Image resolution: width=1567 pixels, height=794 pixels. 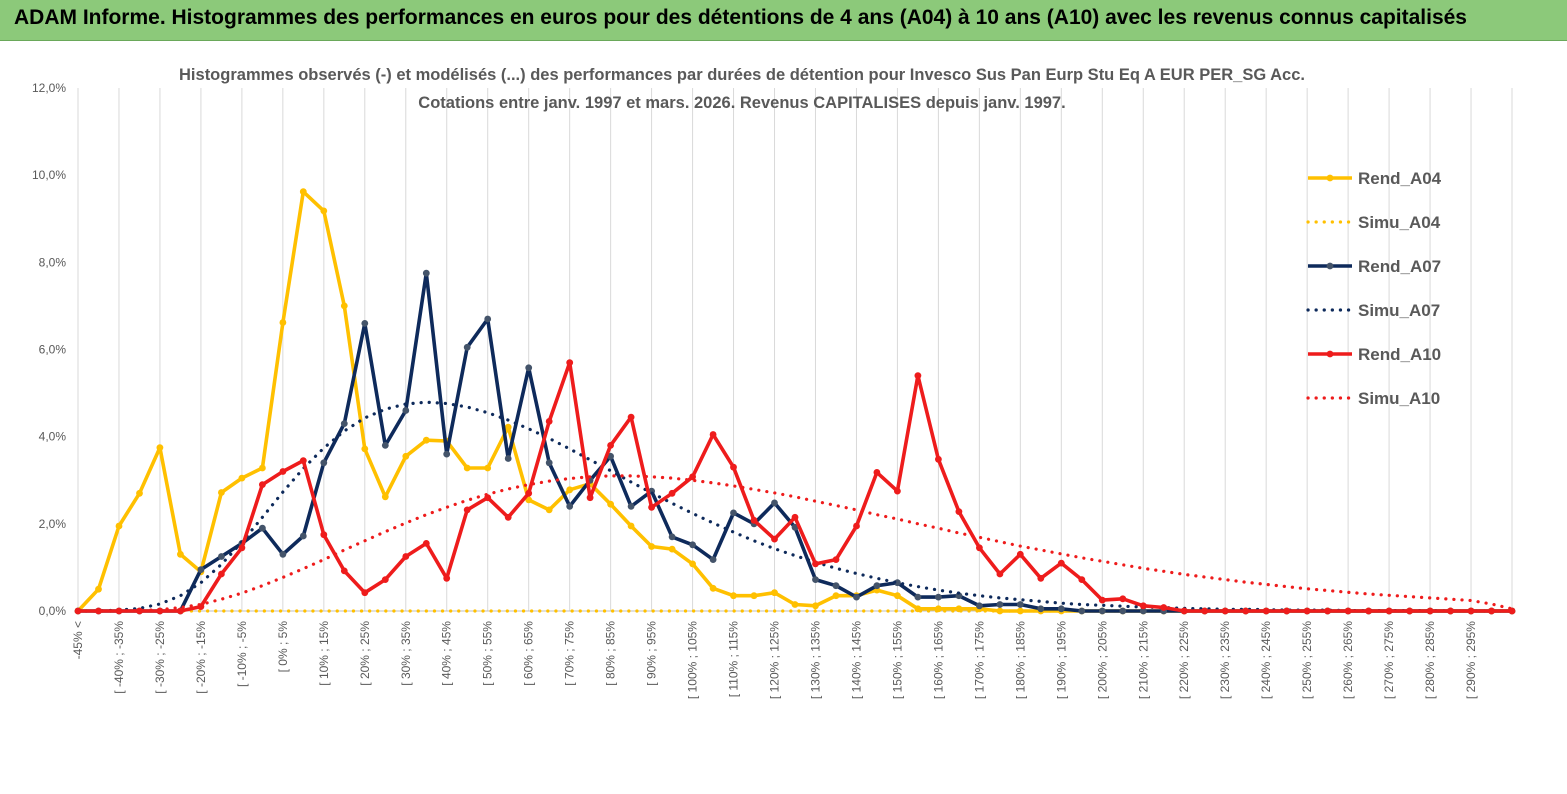 I want to click on x-tick-label: [ -10% ; -5%, so click(x=242, y=654).